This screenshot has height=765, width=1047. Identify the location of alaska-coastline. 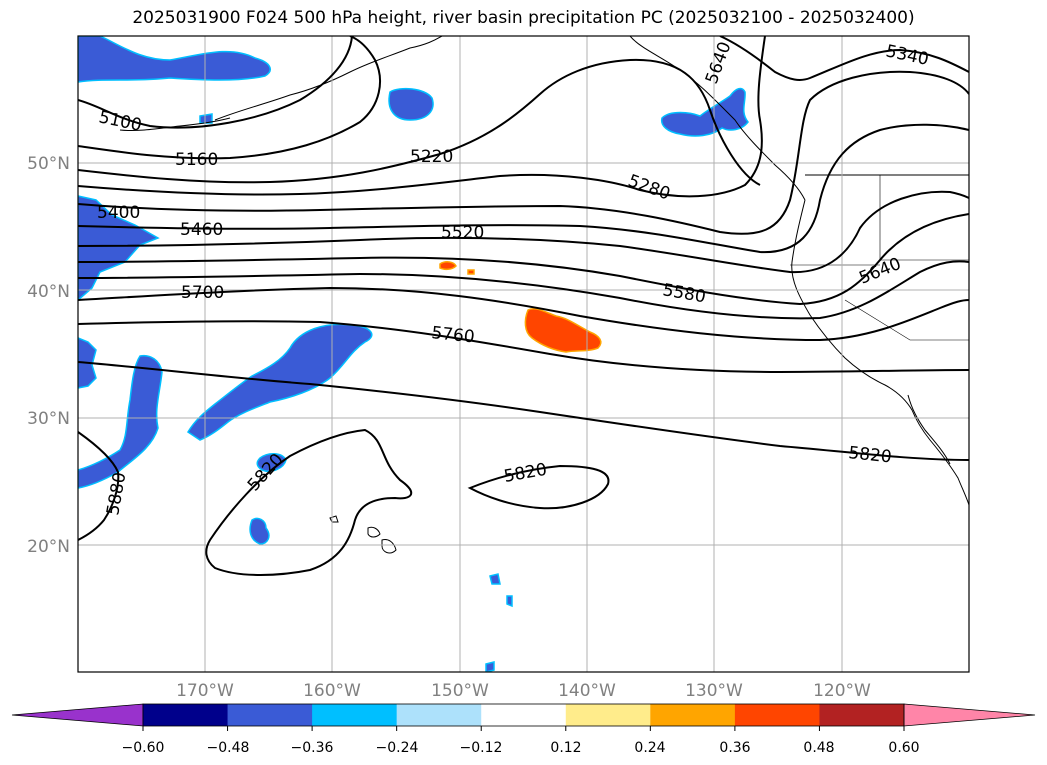
(328, 78).